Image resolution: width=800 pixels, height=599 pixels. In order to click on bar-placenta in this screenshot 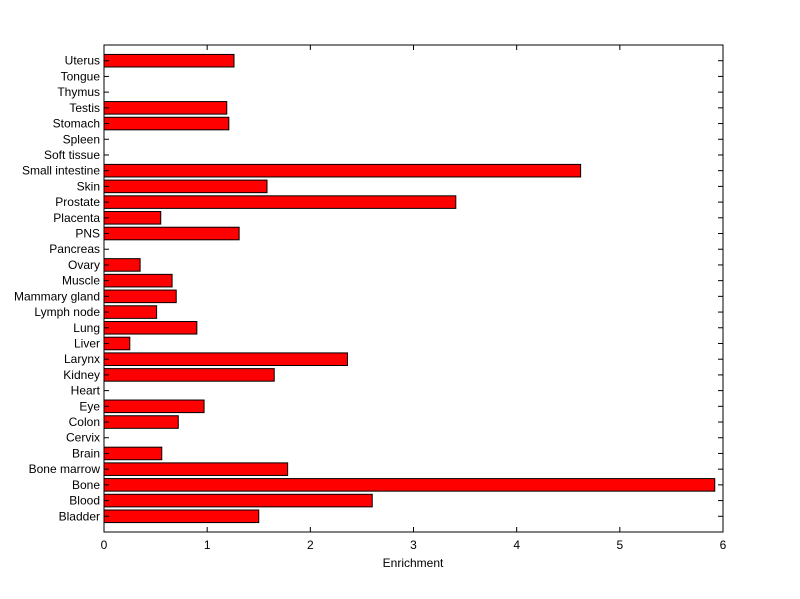, I will do `click(132, 218)`.